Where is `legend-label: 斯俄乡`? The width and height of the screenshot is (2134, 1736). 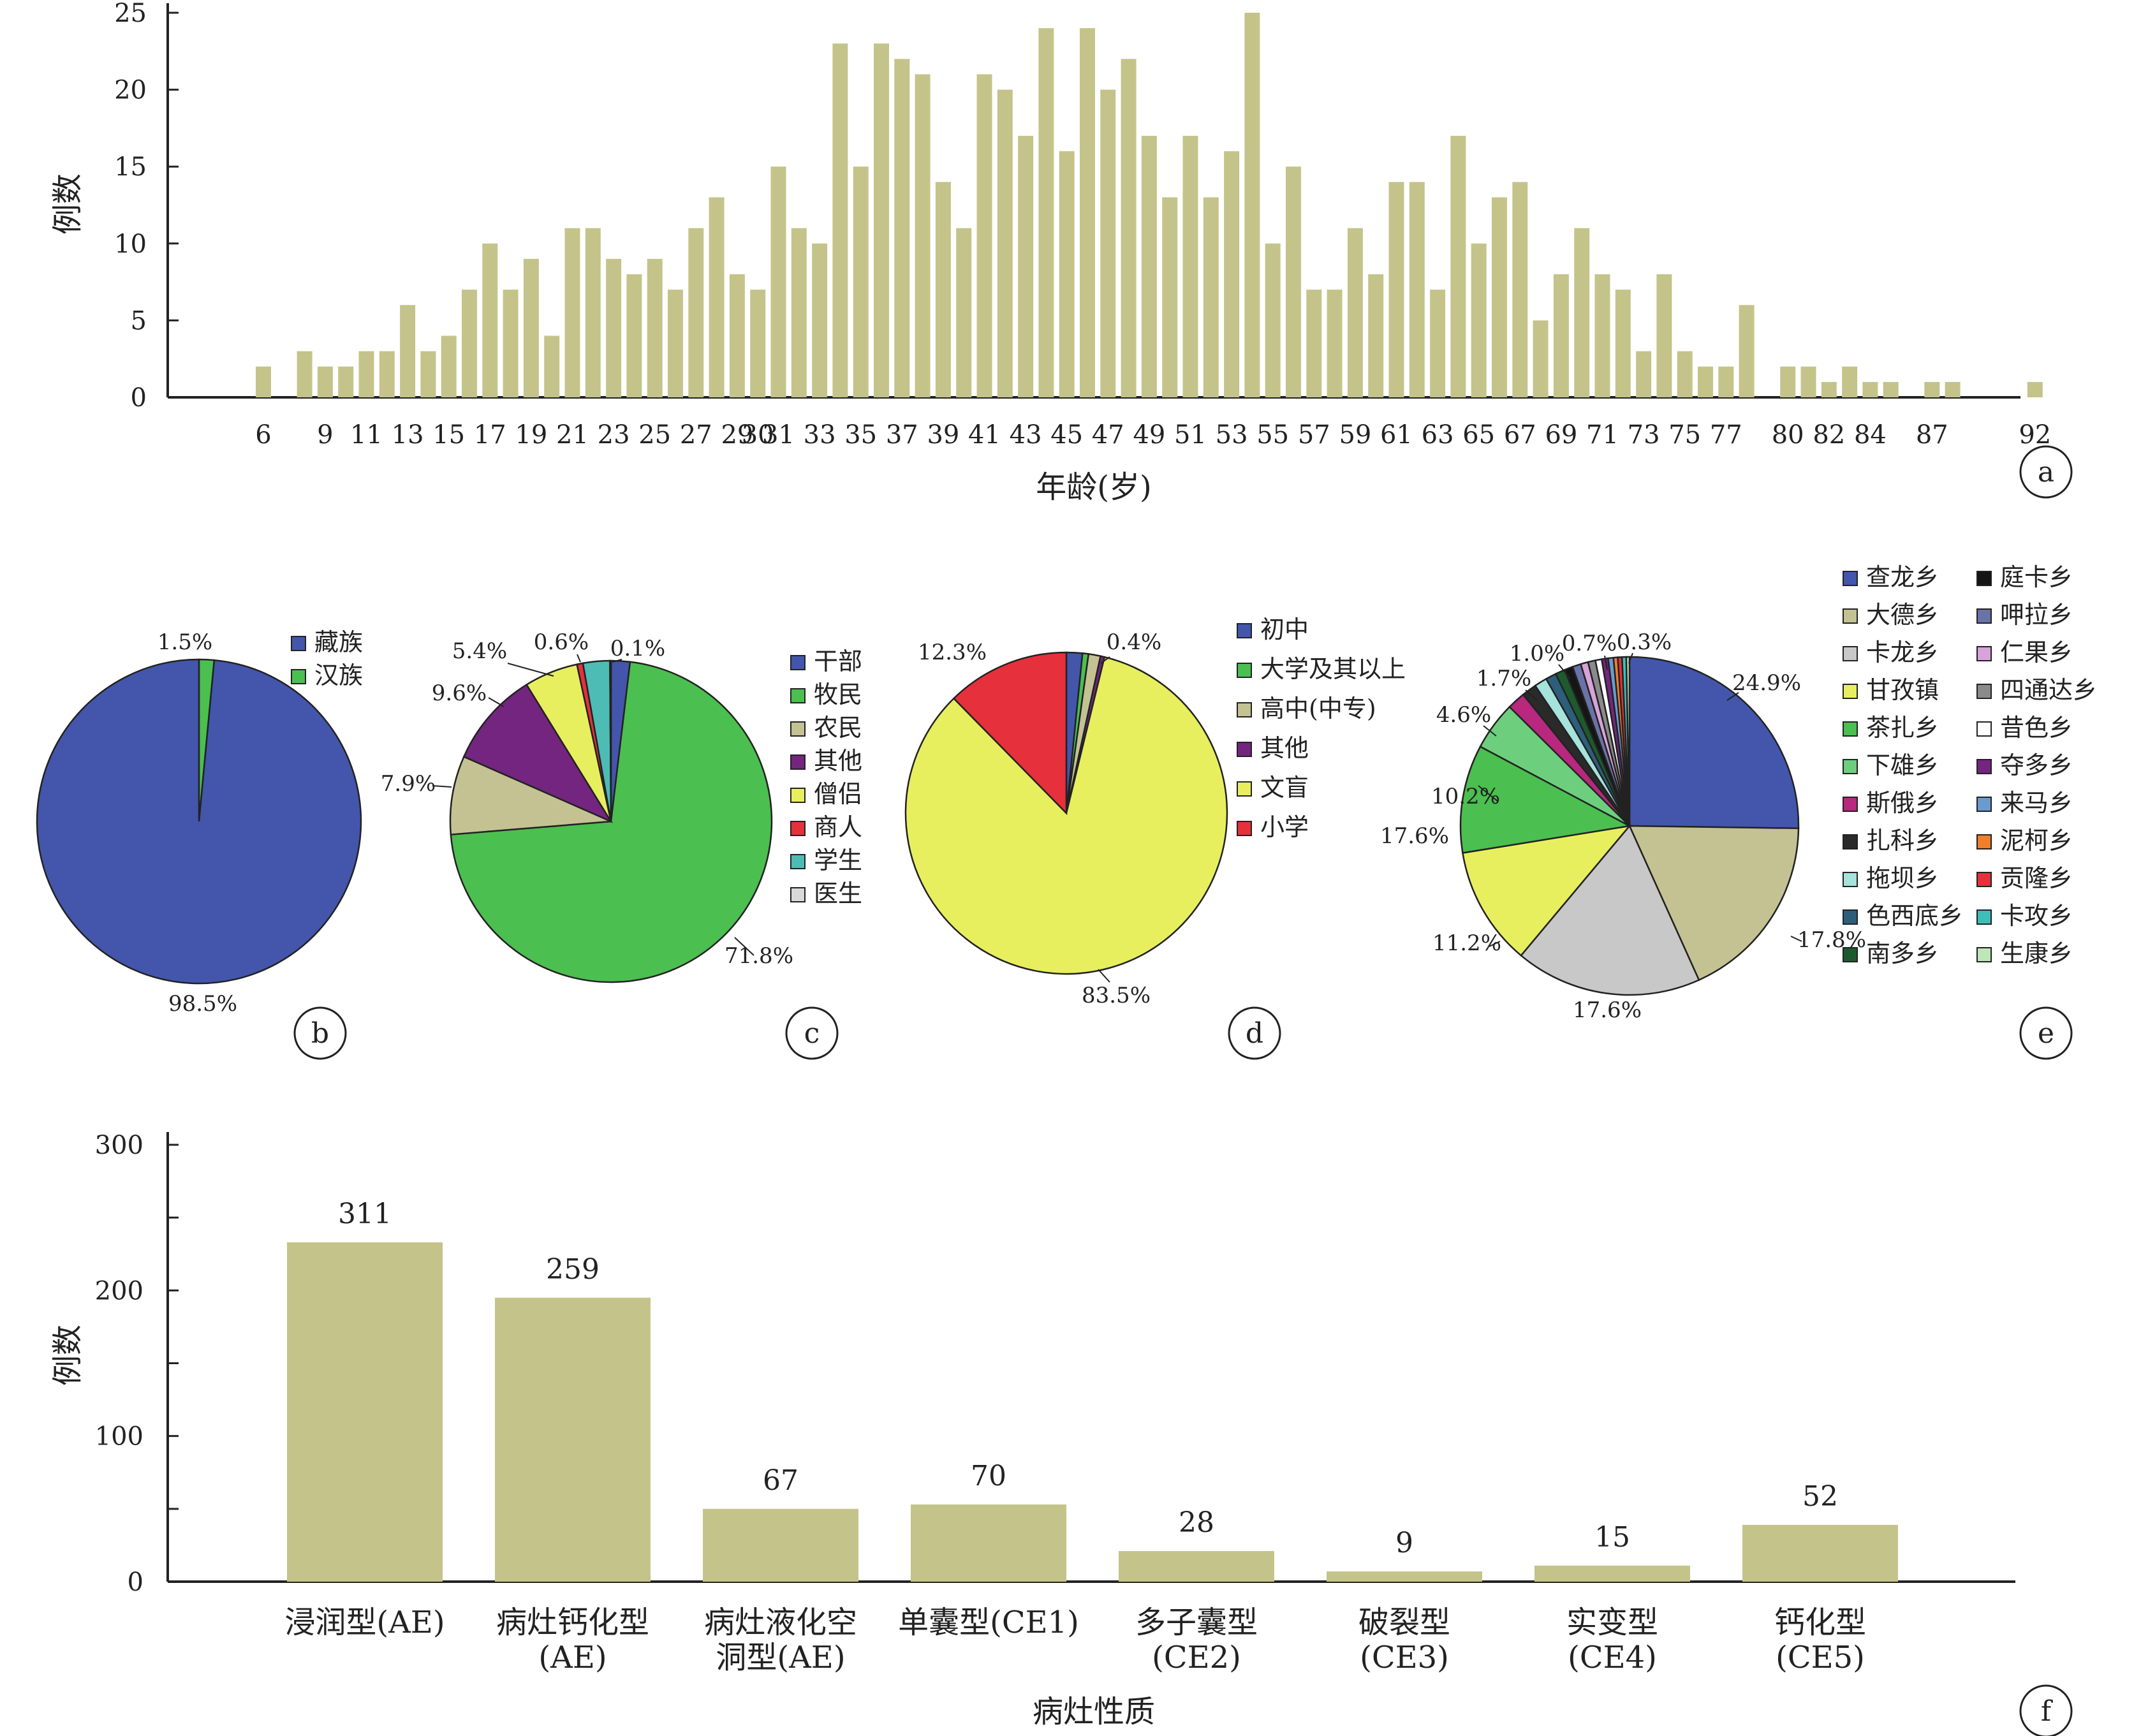
legend-label: 斯俄乡 is located at coordinates (1903, 803).